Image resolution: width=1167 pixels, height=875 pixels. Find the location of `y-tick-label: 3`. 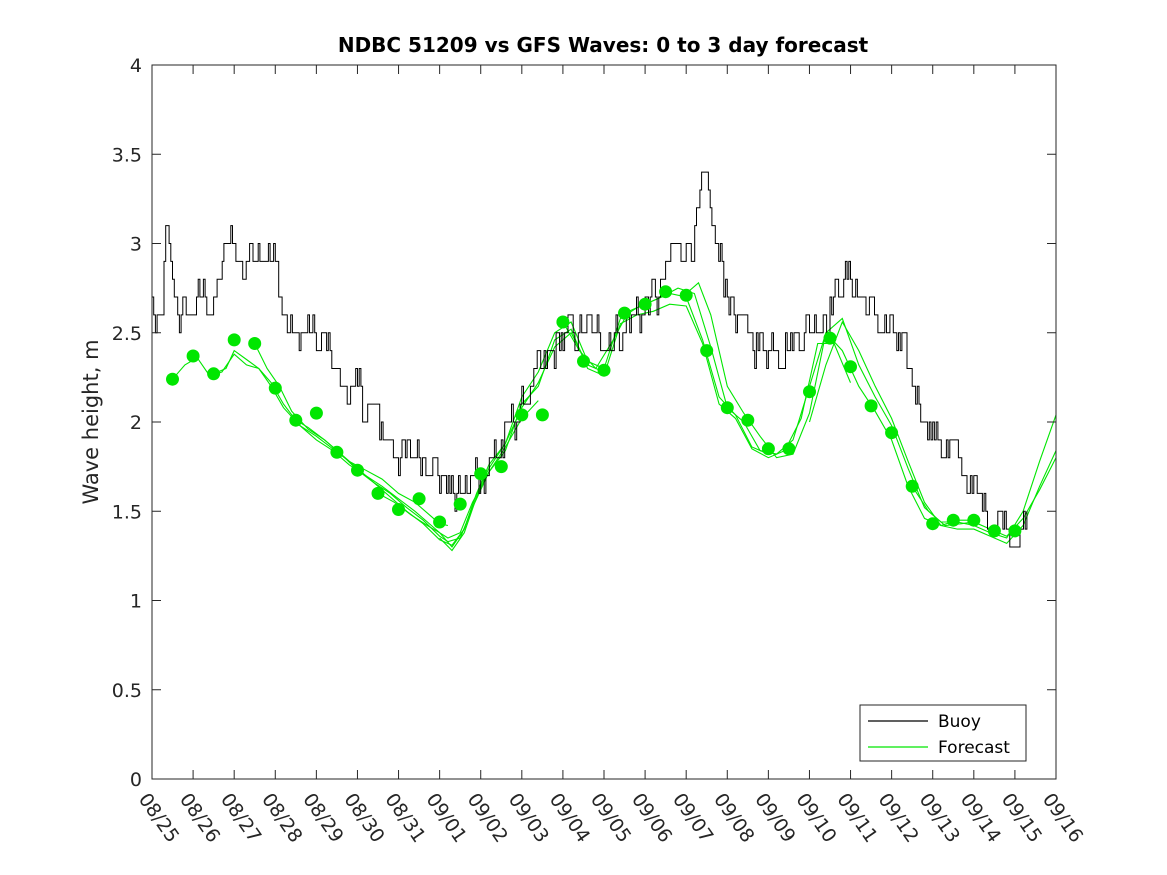

y-tick-label: 3 is located at coordinates (136, 245).